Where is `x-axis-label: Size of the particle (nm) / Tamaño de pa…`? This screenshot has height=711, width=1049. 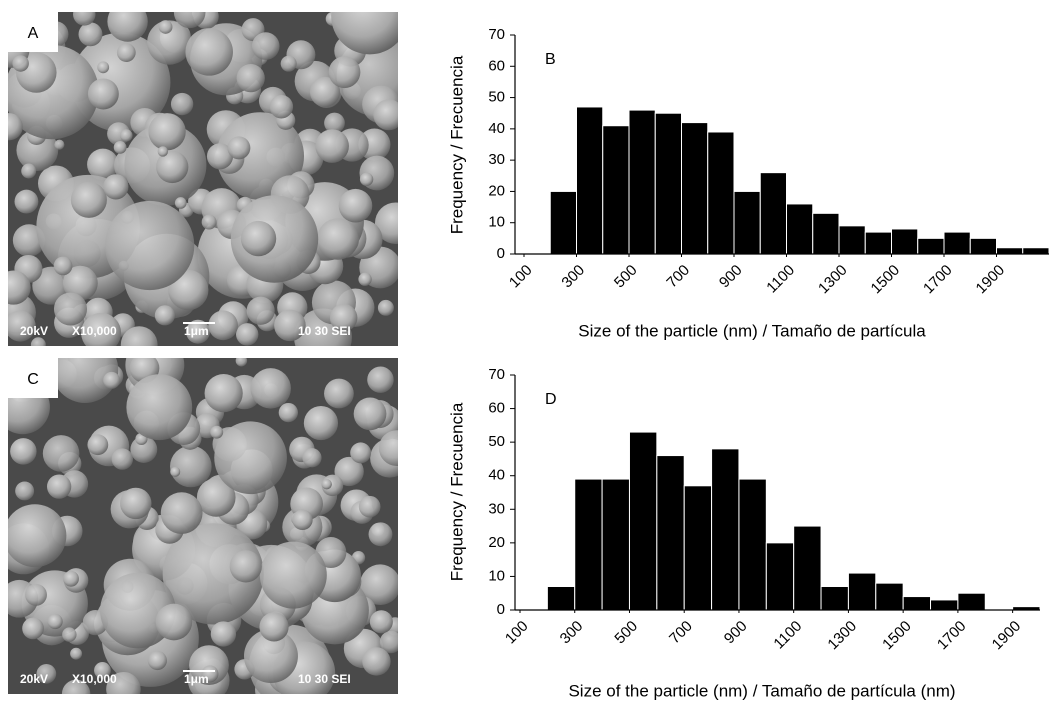 x-axis-label: Size of the particle (nm) / Tamaño de pa… is located at coordinates (761, 690).